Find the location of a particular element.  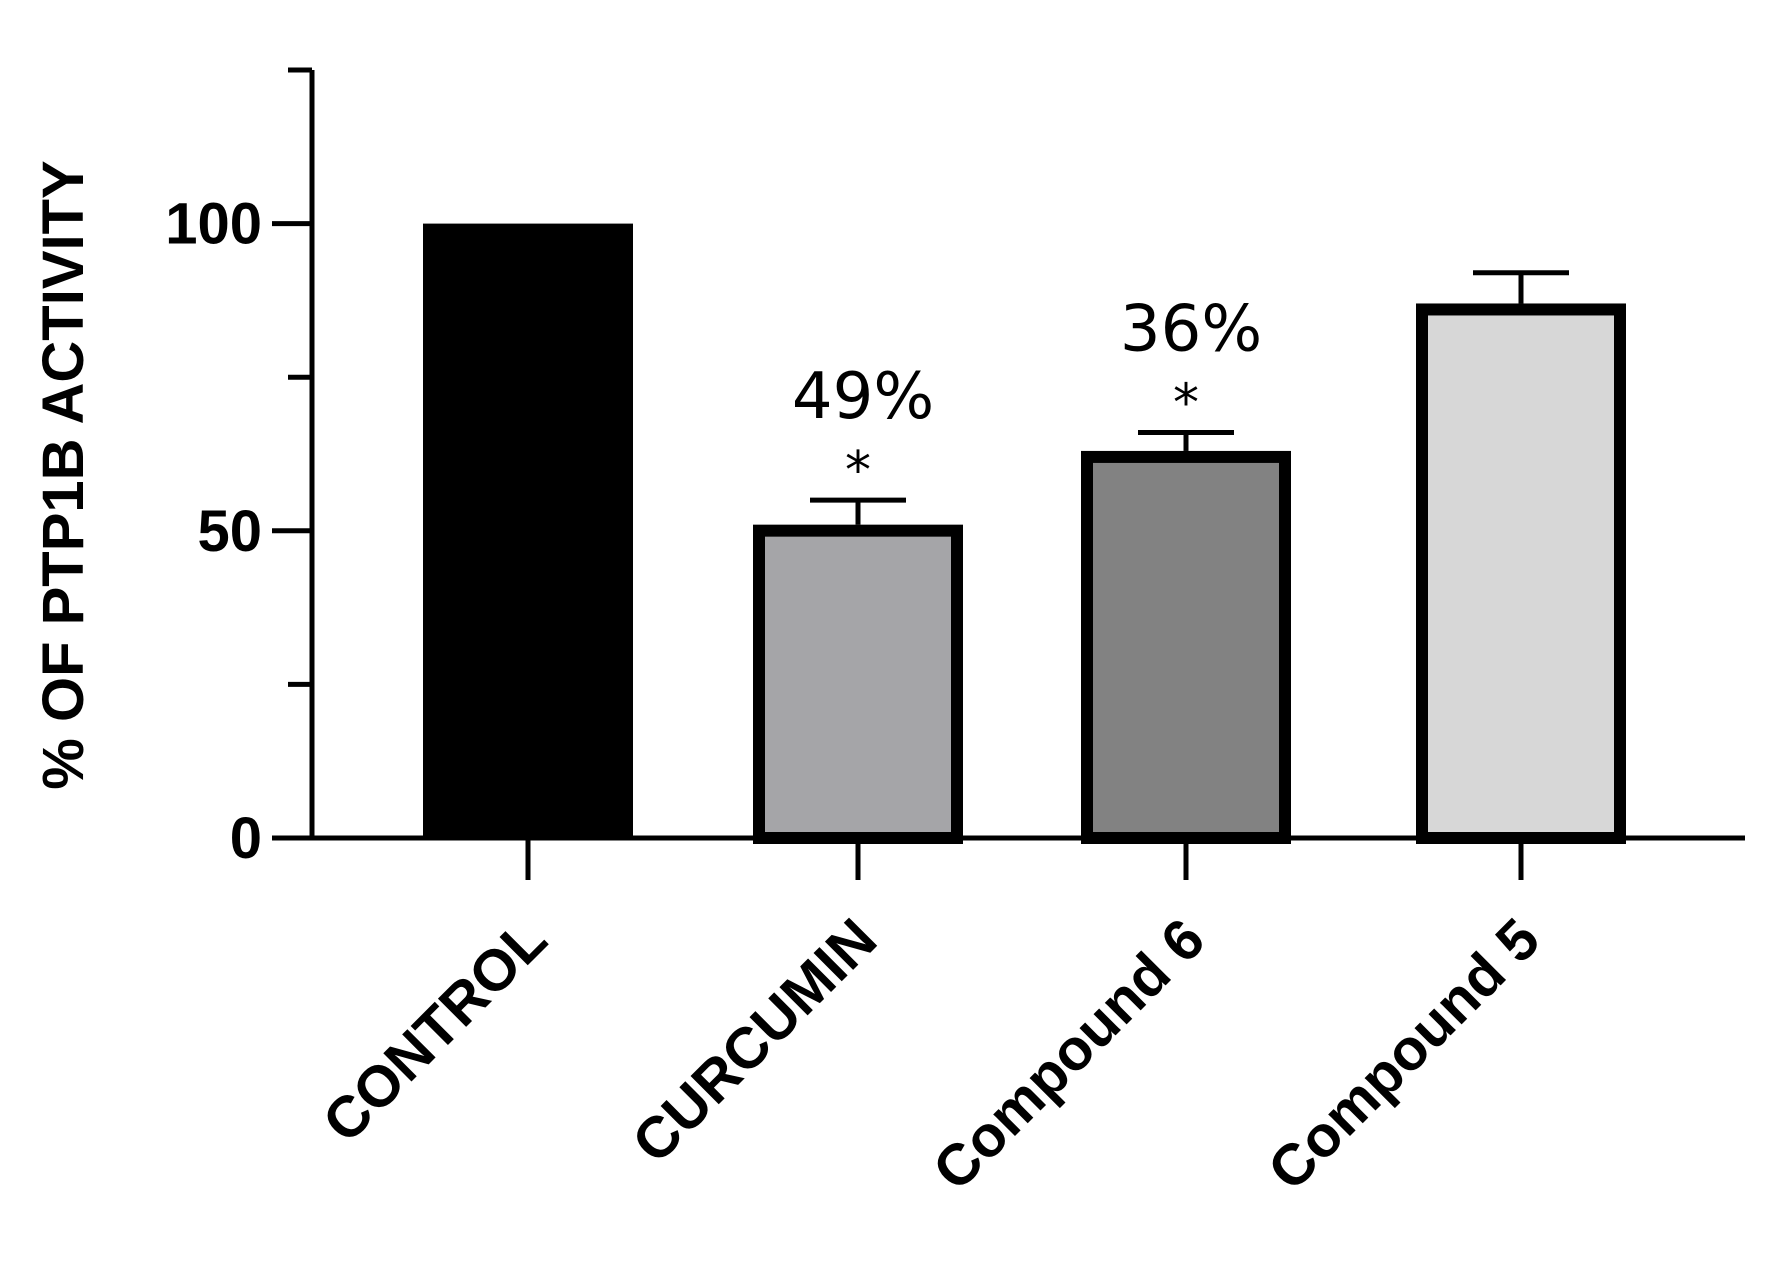

x-tick-label-compound-5: Compound 5 is located at coordinates (1404, 1054).